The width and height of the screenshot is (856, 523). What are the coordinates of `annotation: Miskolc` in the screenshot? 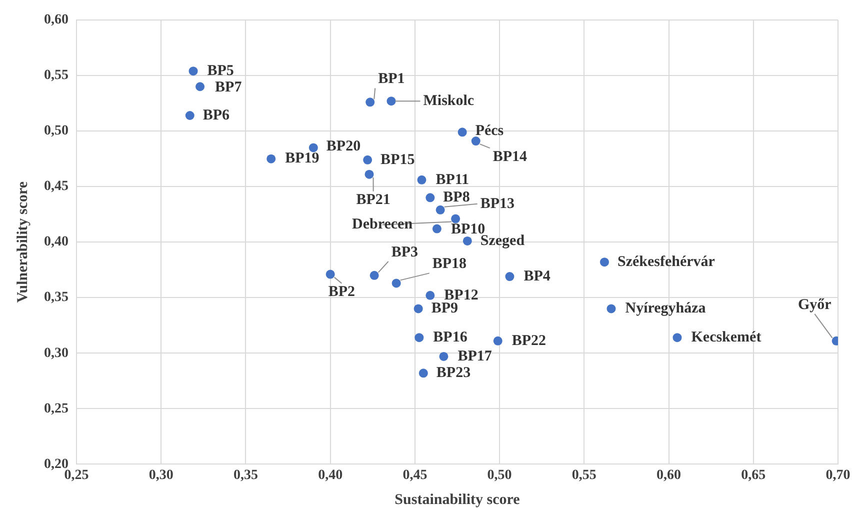 It's located at (448, 100).